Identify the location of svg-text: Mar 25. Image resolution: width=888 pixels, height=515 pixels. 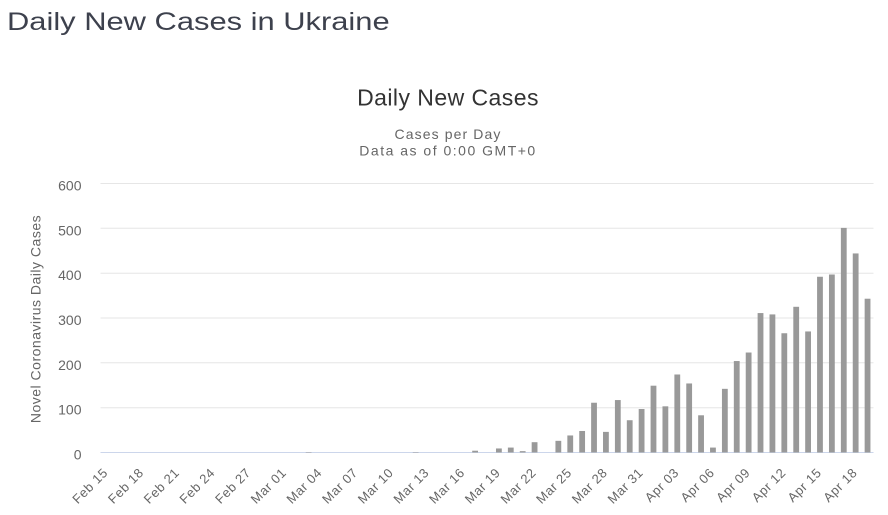
(554, 486).